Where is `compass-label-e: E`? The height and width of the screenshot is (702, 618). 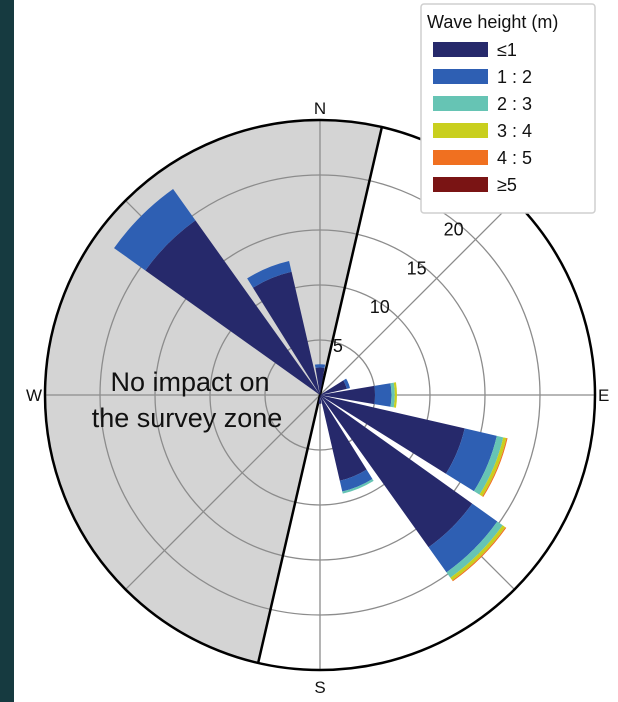
compass-label-e: E is located at coordinates (603, 395).